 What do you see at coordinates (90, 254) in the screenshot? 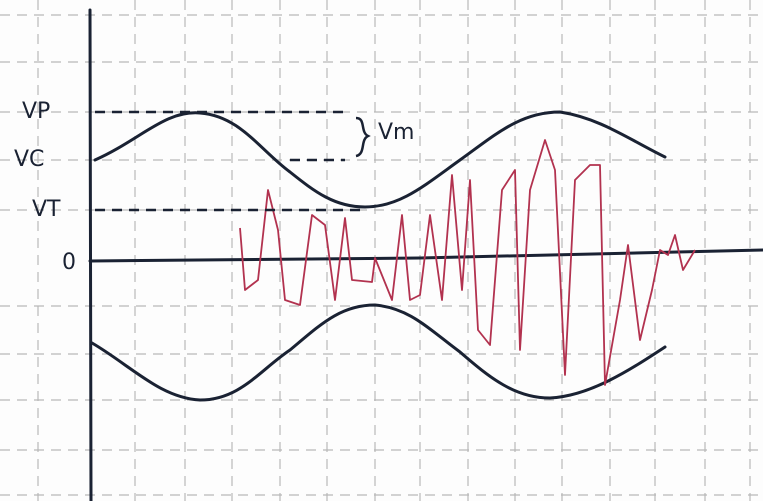
I see `y-axis` at bounding box center [90, 254].